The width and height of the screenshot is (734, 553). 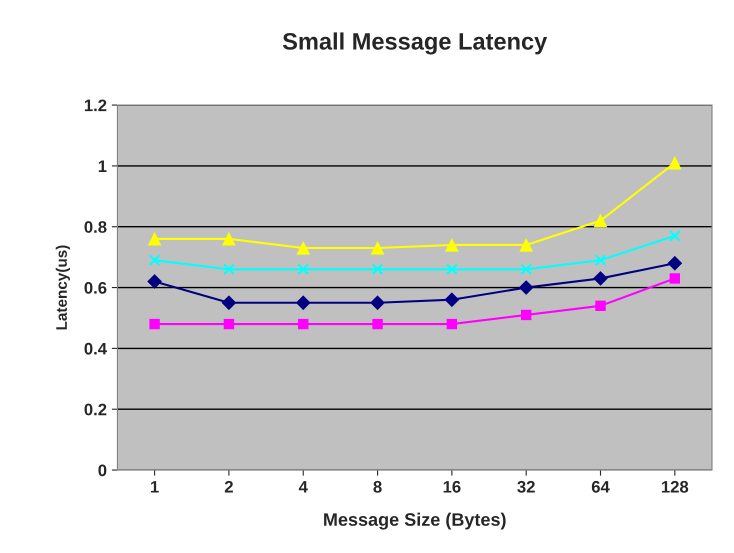 What do you see at coordinates (415, 521) in the screenshot?
I see `x-axis-title: Message Size (Bytes)` at bounding box center [415, 521].